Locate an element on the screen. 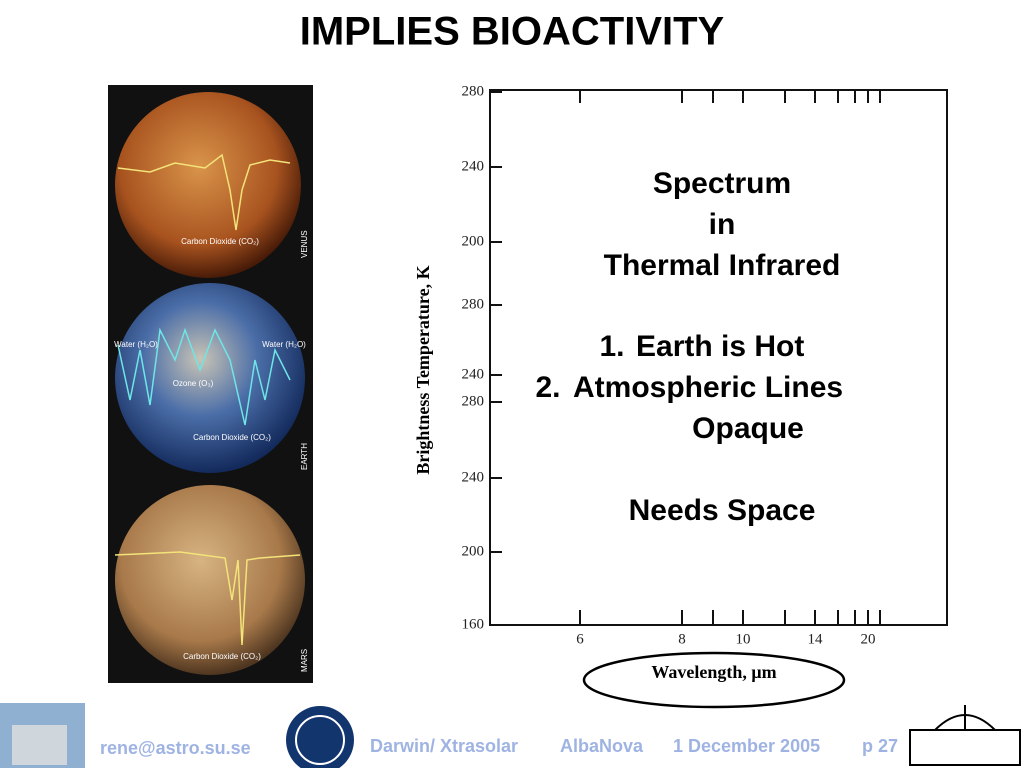 Image resolution: width=1024 pixels, height=768 pixels. x-tick-label: 10 is located at coordinates (743, 639).